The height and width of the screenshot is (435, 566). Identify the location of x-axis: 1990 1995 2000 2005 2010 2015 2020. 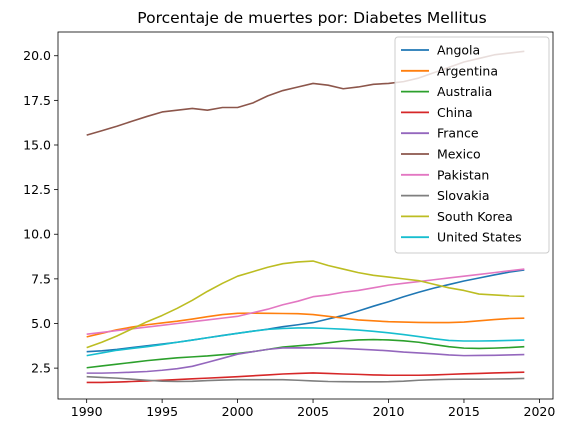
(313, 409).